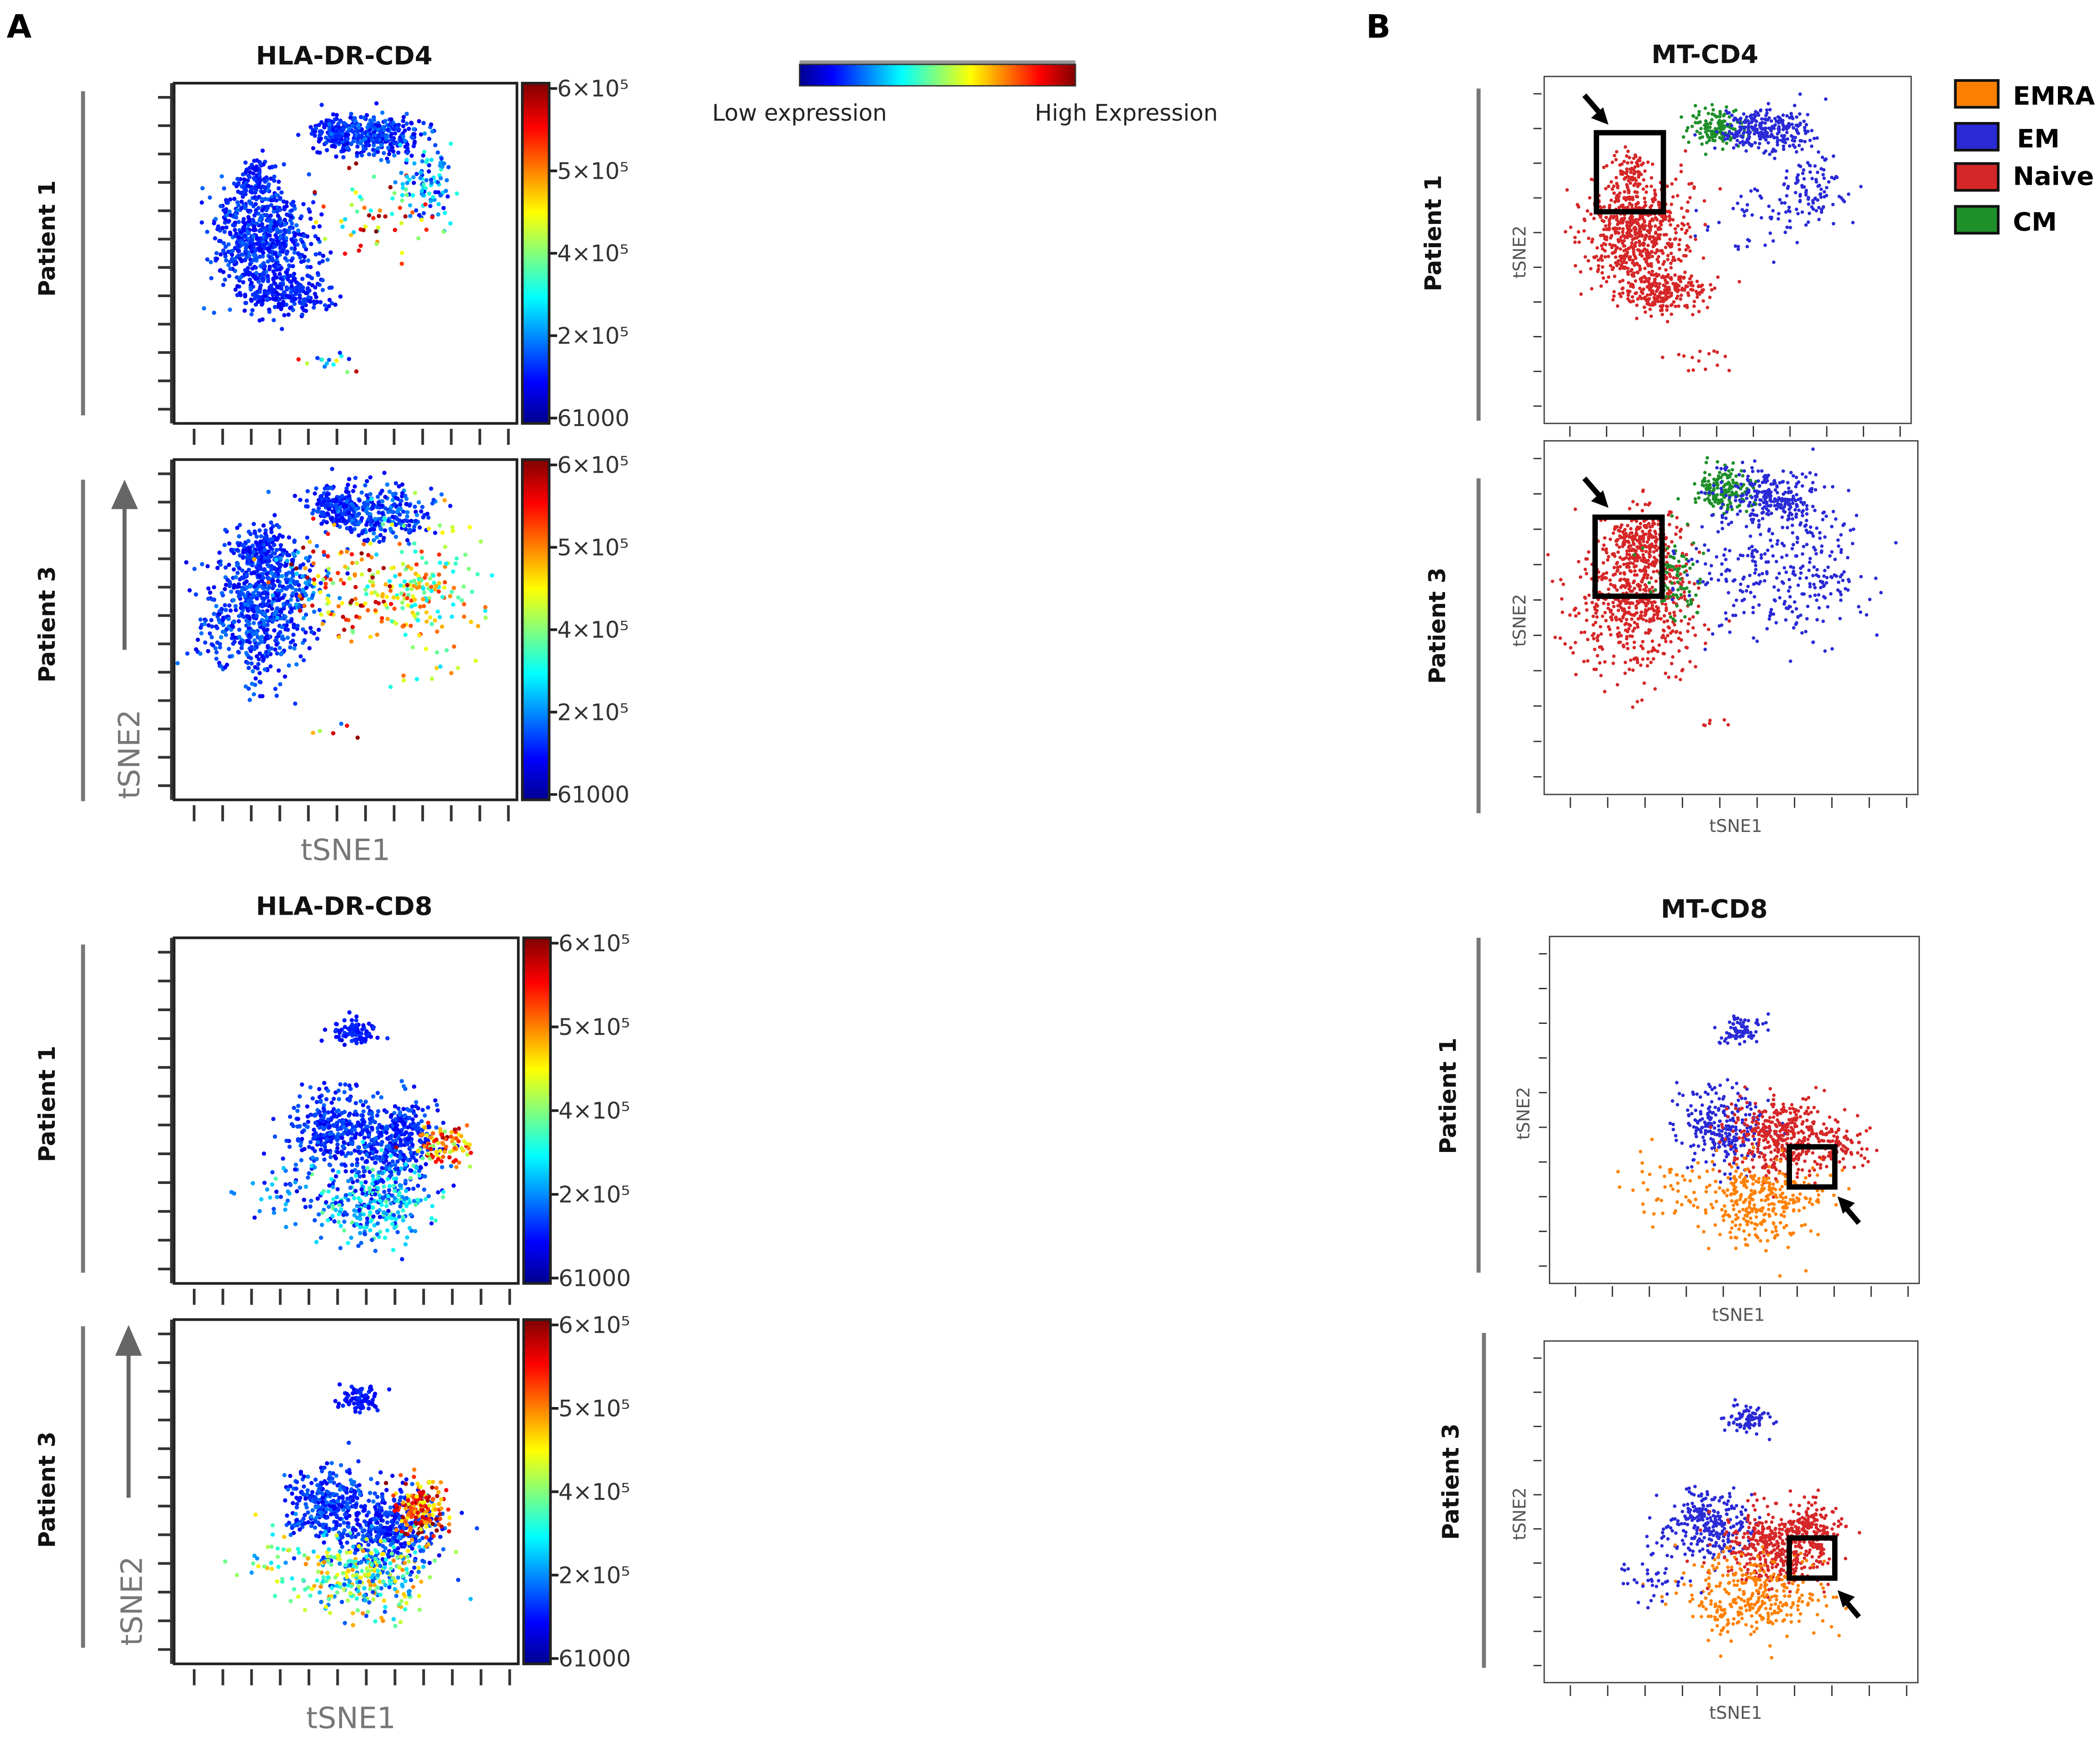 This screenshot has height=1743, width=2100. What do you see at coordinates (593, 547) in the screenshot?
I see `colorbar-tick-label: 5×10⁵` at bounding box center [593, 547].